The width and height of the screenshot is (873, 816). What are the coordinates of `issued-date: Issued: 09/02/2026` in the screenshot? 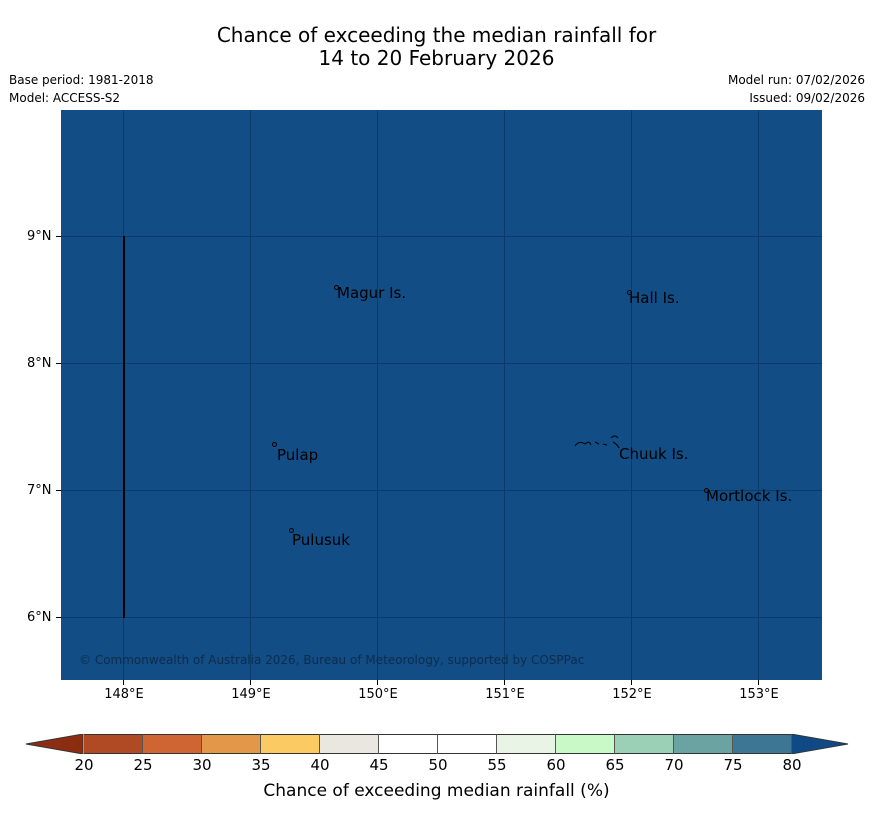 It's located at (807, 98).